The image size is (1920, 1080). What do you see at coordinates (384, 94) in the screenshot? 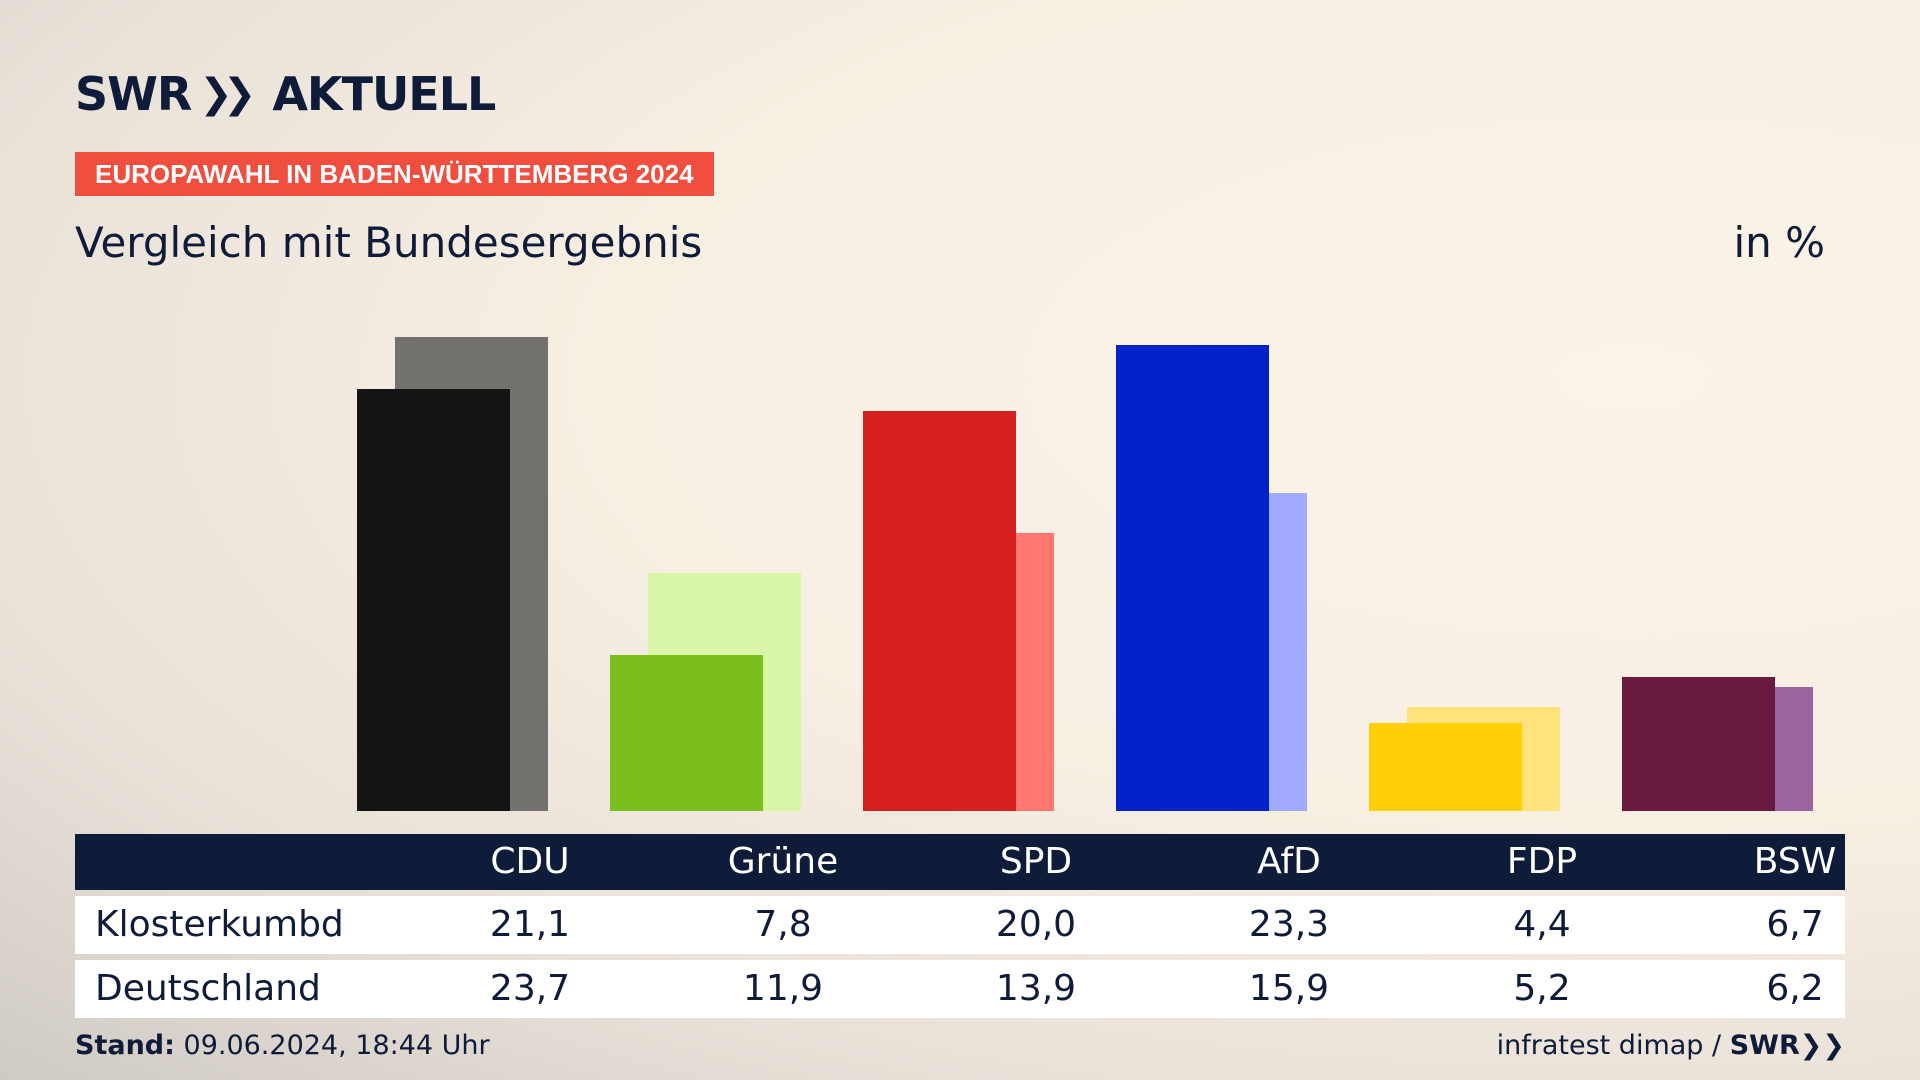
I see `logo-aktuell-text: AKTUELL` at bounding box center [384, 94].